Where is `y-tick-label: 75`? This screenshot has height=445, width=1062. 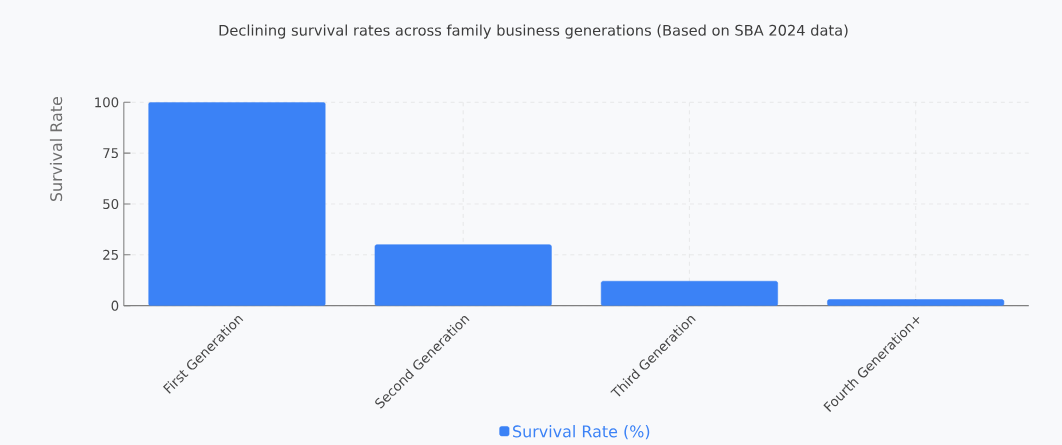
y-tick-label: 75 is located at coordinates (110, 153).